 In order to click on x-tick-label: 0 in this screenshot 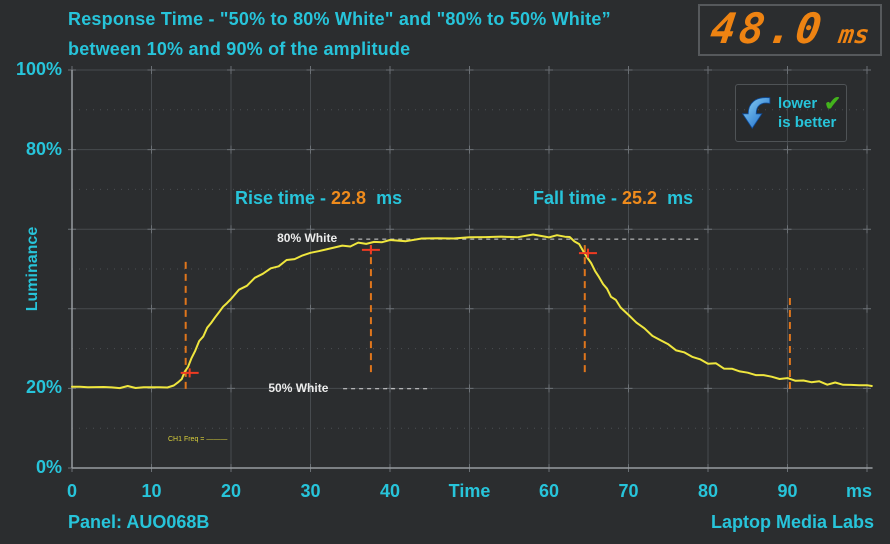, I will do `click(71, 491)`.